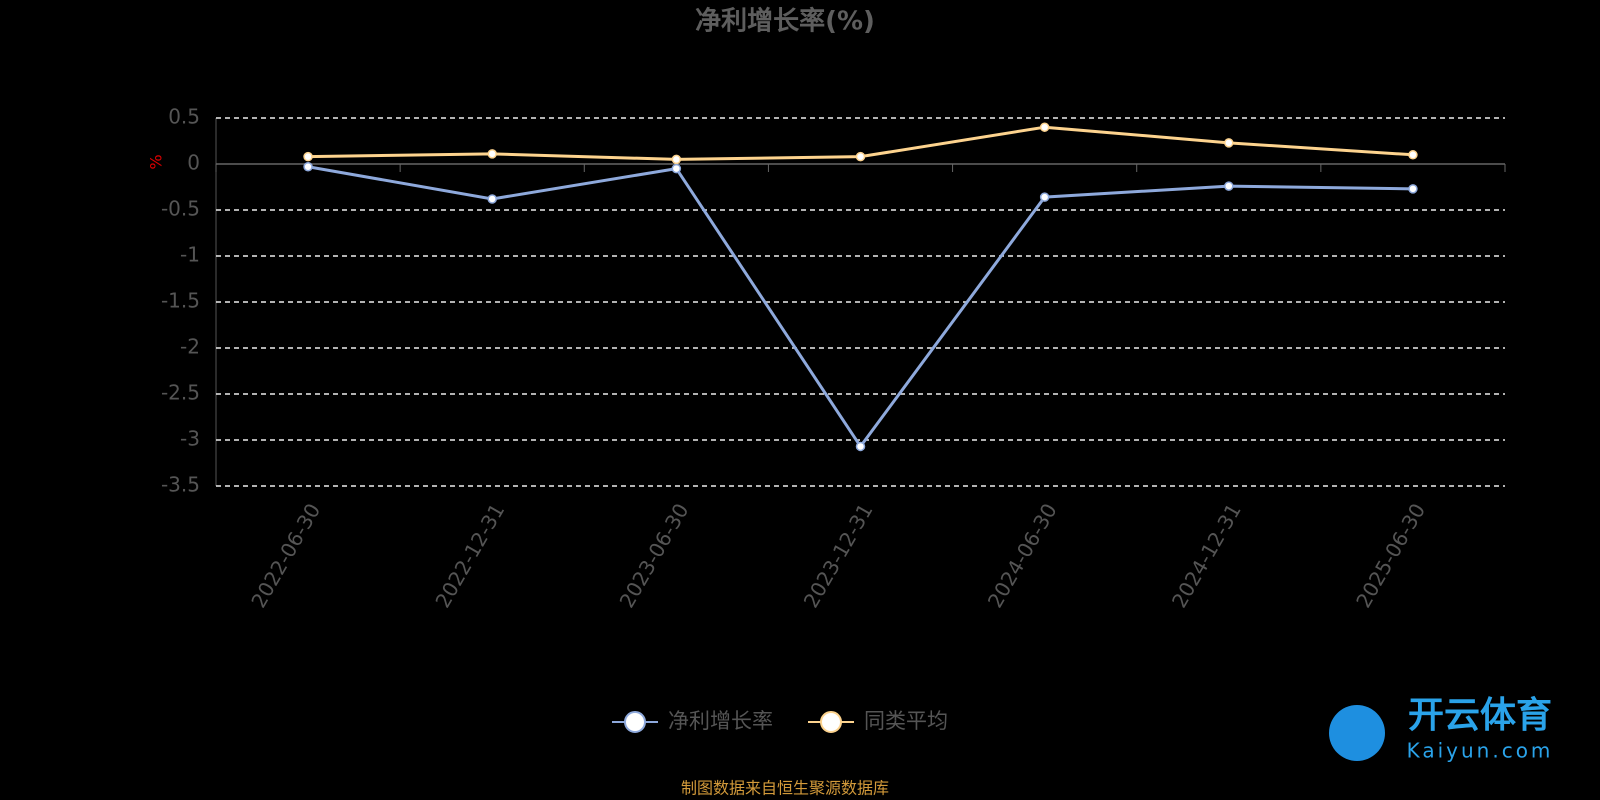 The image size is (1600, 800). Describe the element at coordinates (469, 555) in the screenshot. I see `x-tick-label: 2022-12-31` at that location.